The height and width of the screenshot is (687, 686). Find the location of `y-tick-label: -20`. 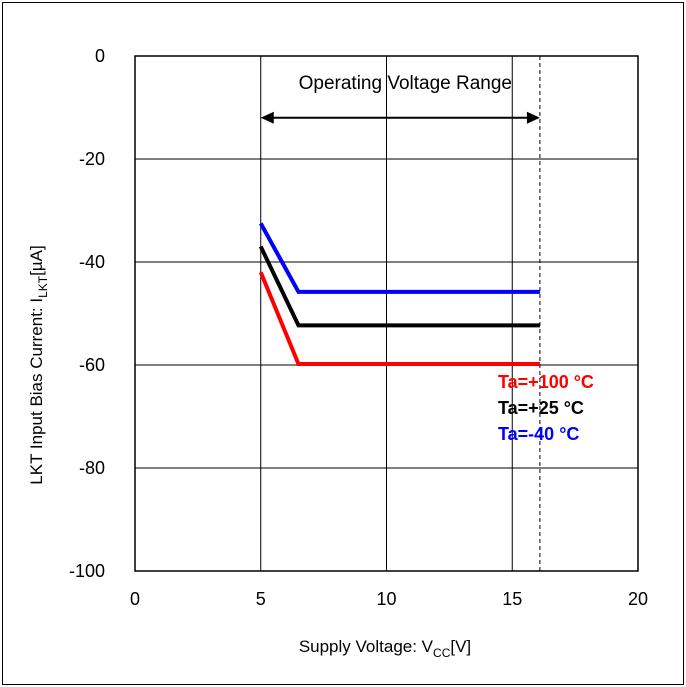

y-tick-label: -20 is located at coordinates (92, 159).